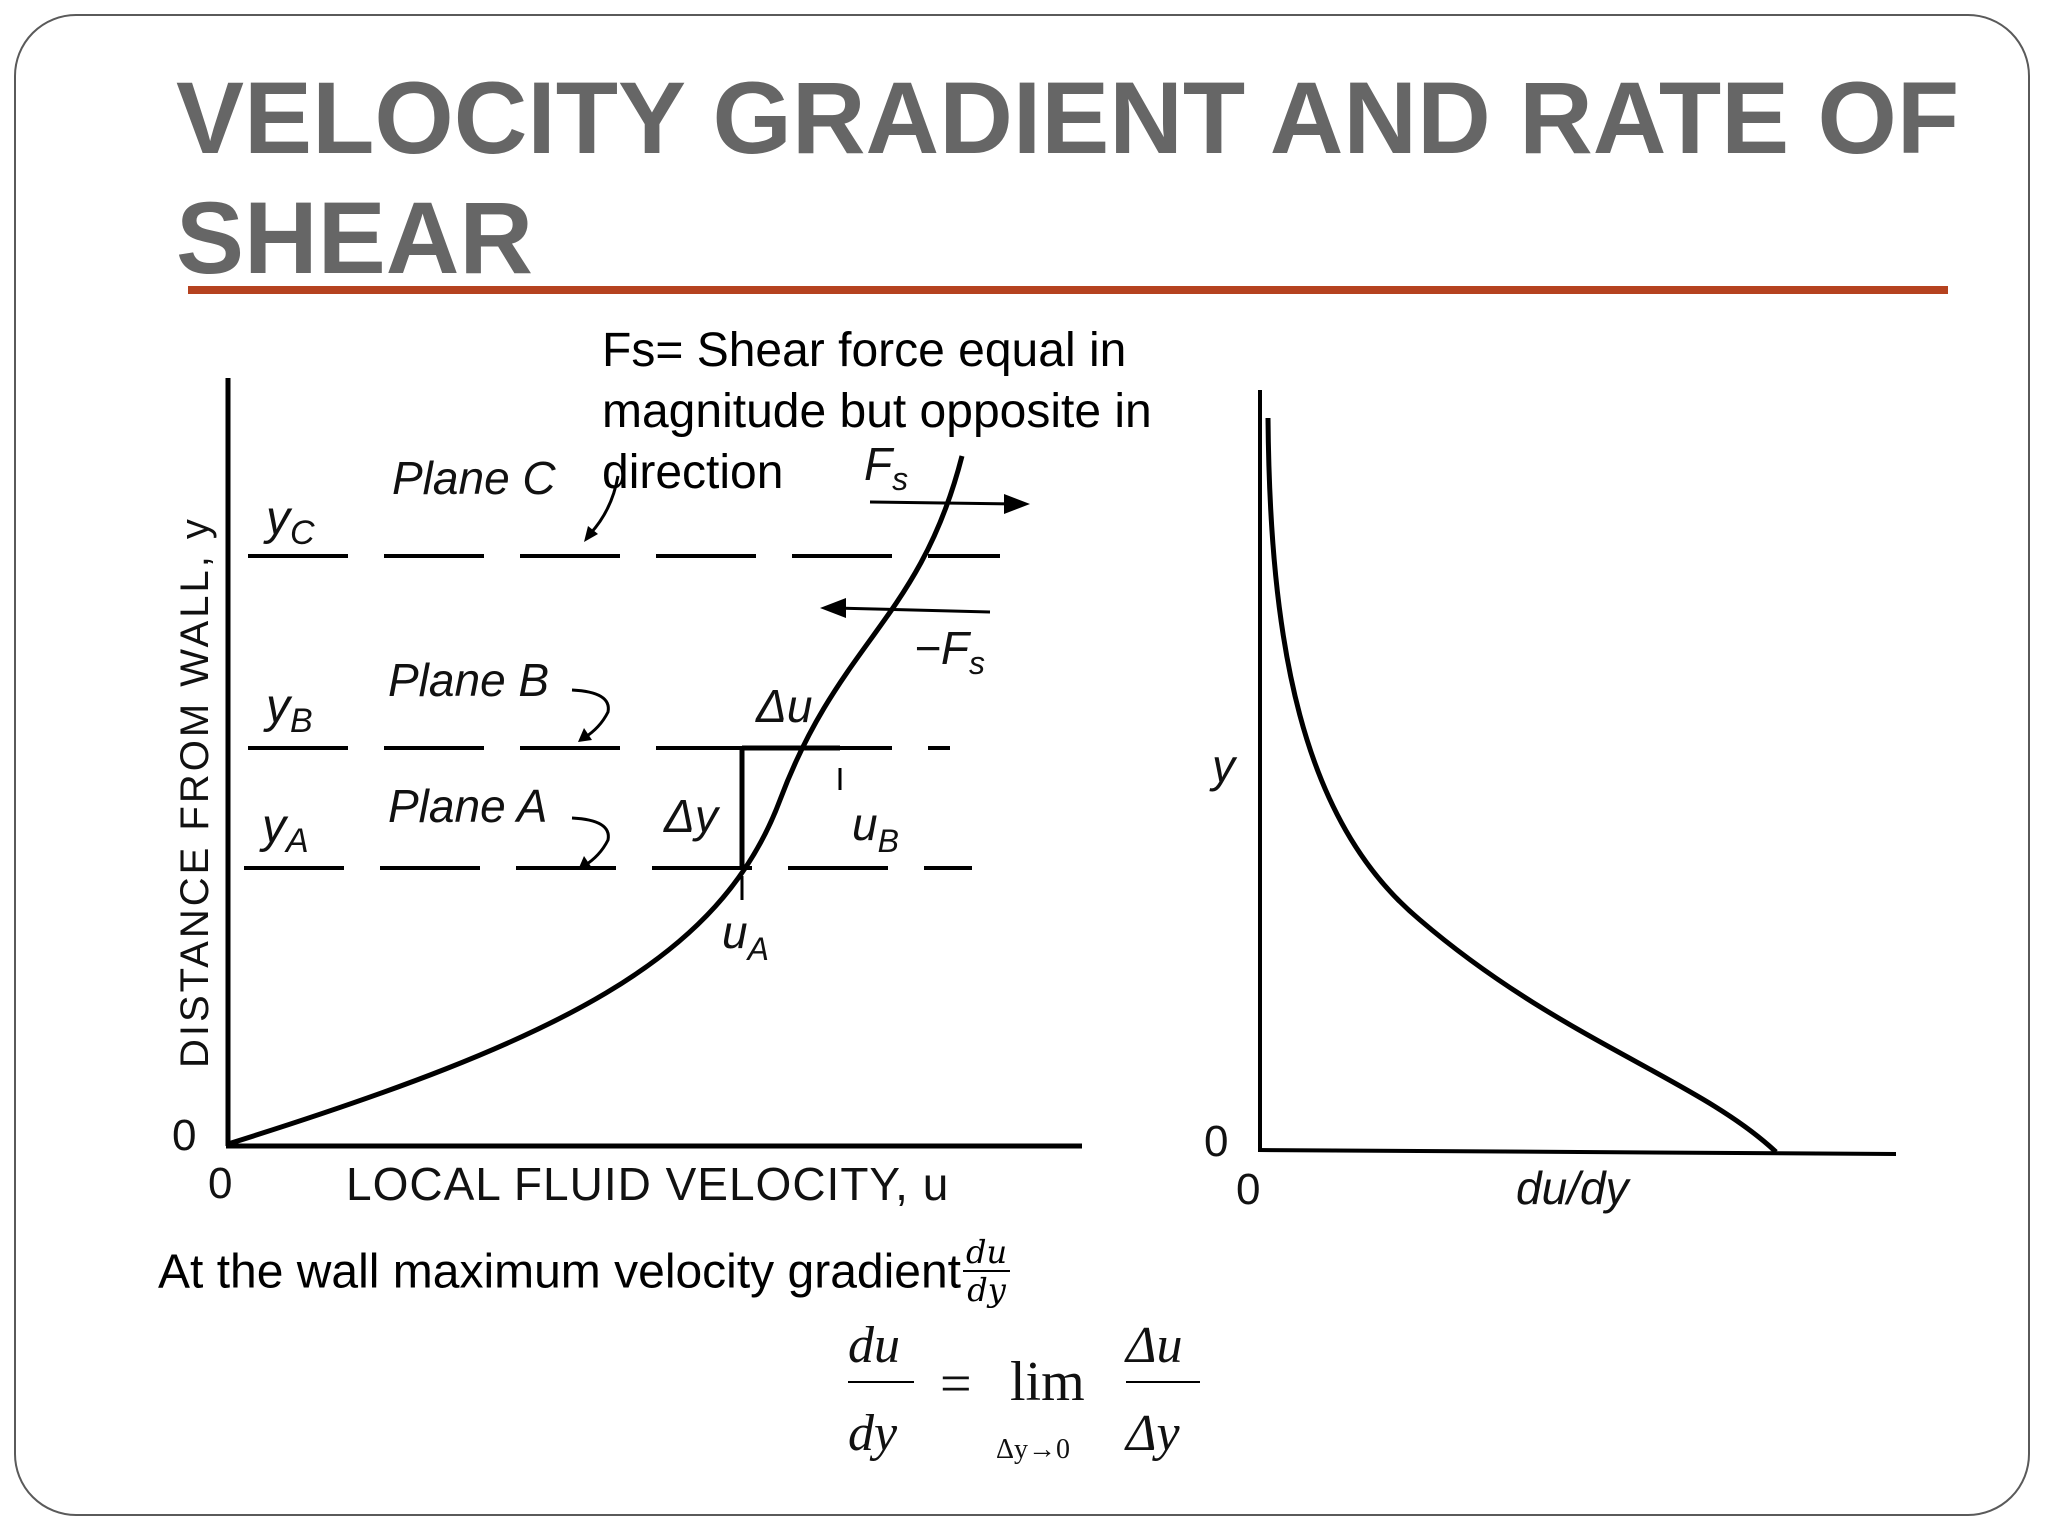 This screenshot has width=2048, height=1536. What do you see at coordinates (468, 680) in the screenshot?
I see `plane-b-label: Plane B` at bounding box center [468, 680].